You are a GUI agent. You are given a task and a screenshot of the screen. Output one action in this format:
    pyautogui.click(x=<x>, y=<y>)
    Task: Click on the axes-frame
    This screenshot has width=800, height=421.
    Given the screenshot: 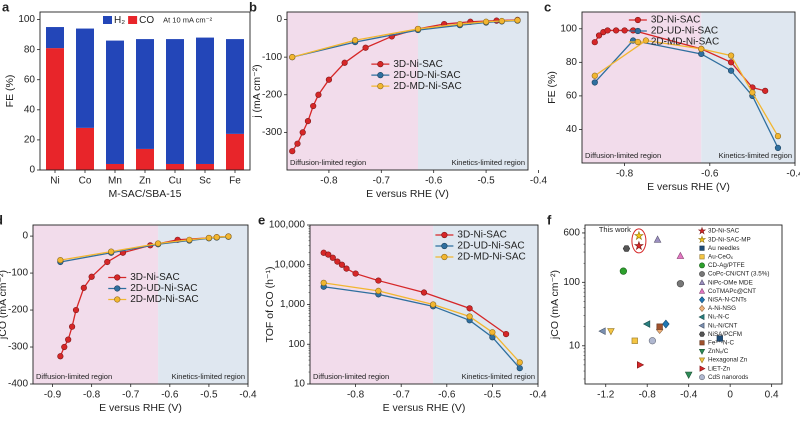 What is the action you would take?
    pyautogui.click(x=407, y=91)
    